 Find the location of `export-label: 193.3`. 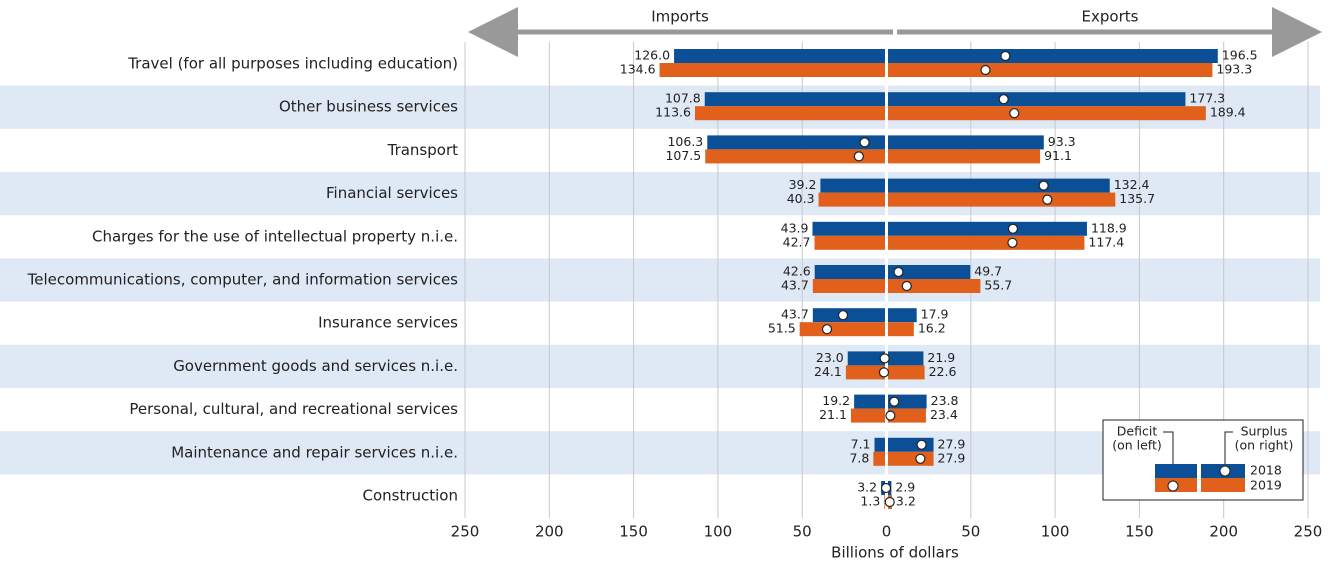

export-label: 193.3 is located at coordinates (1234, 69).